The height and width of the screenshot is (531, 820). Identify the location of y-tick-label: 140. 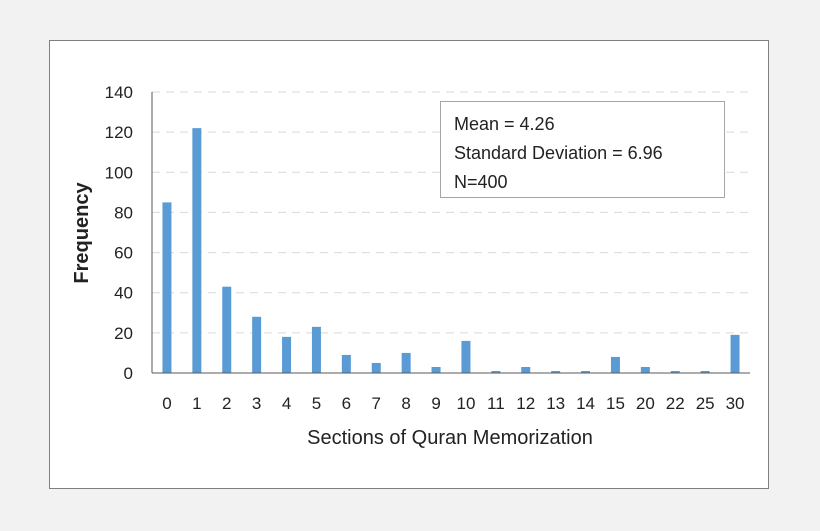
(119, 92).